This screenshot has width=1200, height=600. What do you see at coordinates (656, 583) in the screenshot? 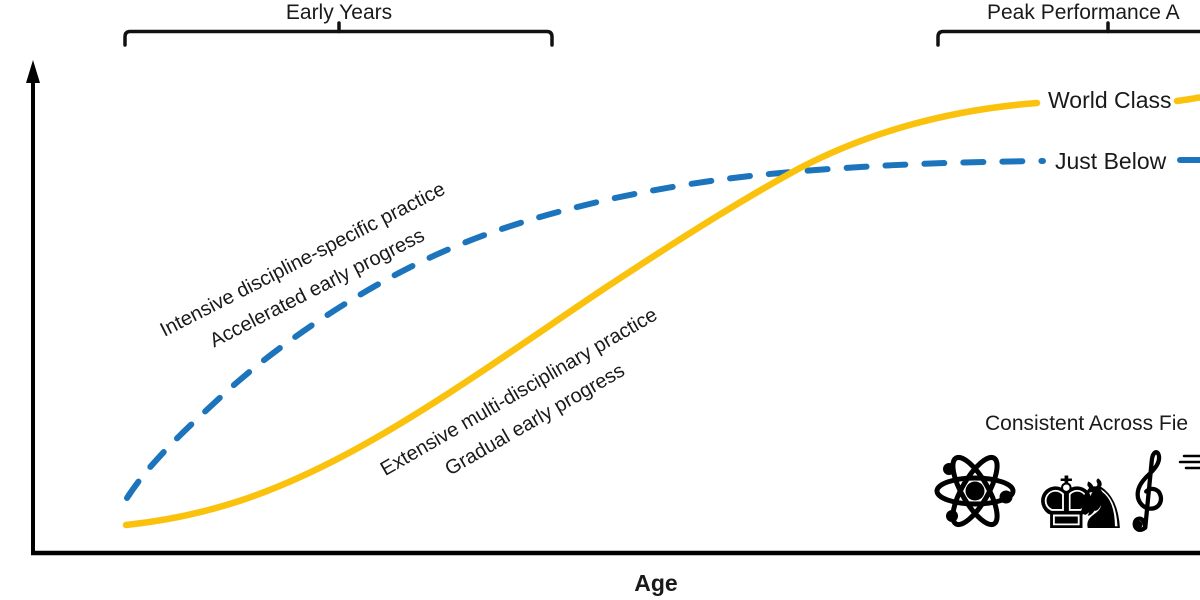
I see `x-axis-label: Age` at bounding box center [656, 583].